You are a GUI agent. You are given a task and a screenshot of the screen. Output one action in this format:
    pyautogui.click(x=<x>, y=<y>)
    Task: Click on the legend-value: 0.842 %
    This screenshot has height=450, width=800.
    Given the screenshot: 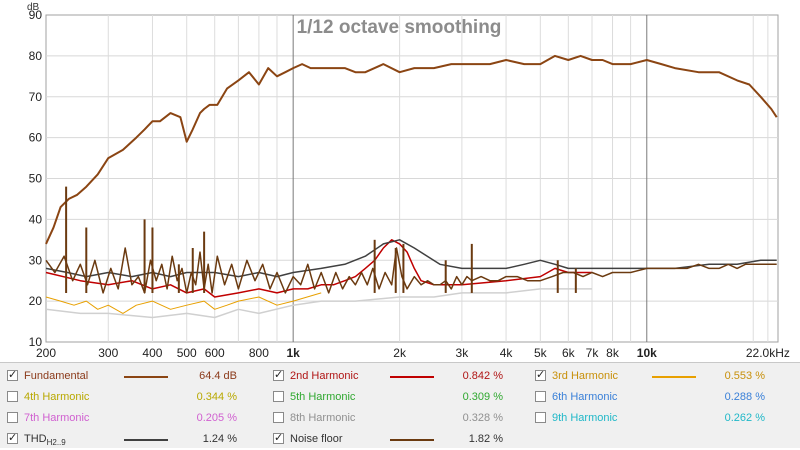 What is the action you would take?
    pyautogui.click(x=482, y=376)
    